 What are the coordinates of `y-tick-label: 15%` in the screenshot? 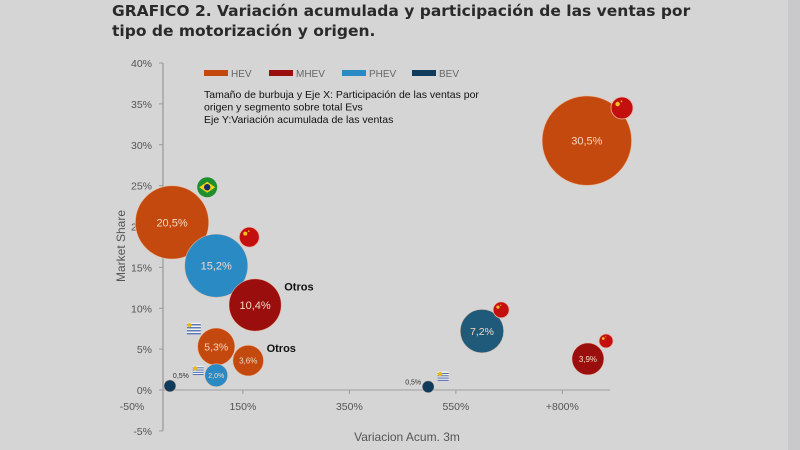 It's located at (141, 268).